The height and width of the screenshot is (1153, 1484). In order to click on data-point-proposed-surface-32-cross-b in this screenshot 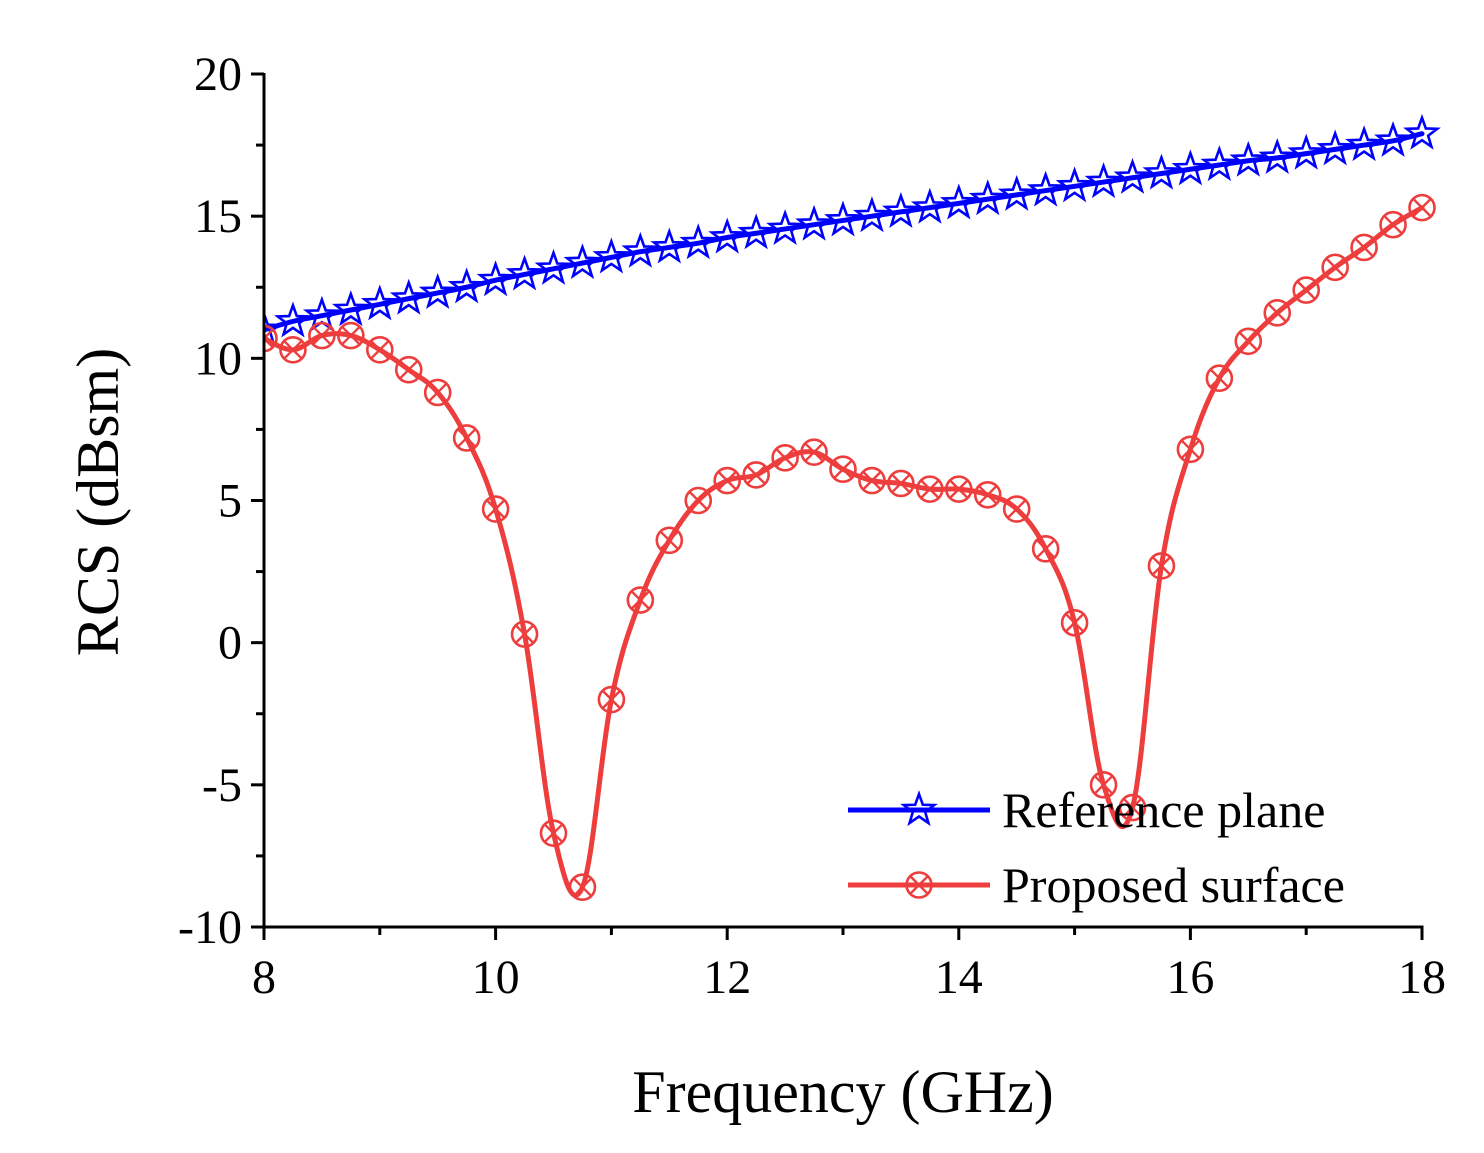, I will do `click(1190, 449)`.